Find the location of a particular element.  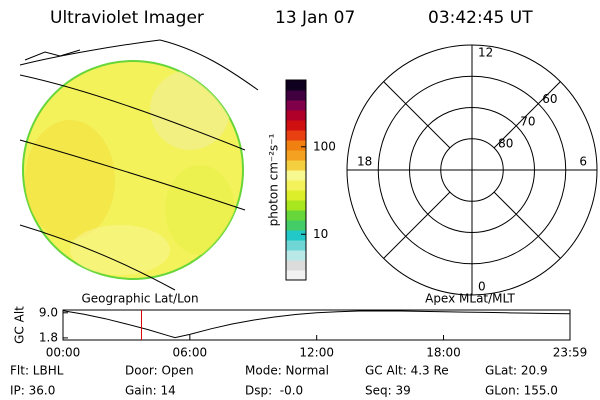

x-tick-label: 12:00 is located at coordinates (316, 353).